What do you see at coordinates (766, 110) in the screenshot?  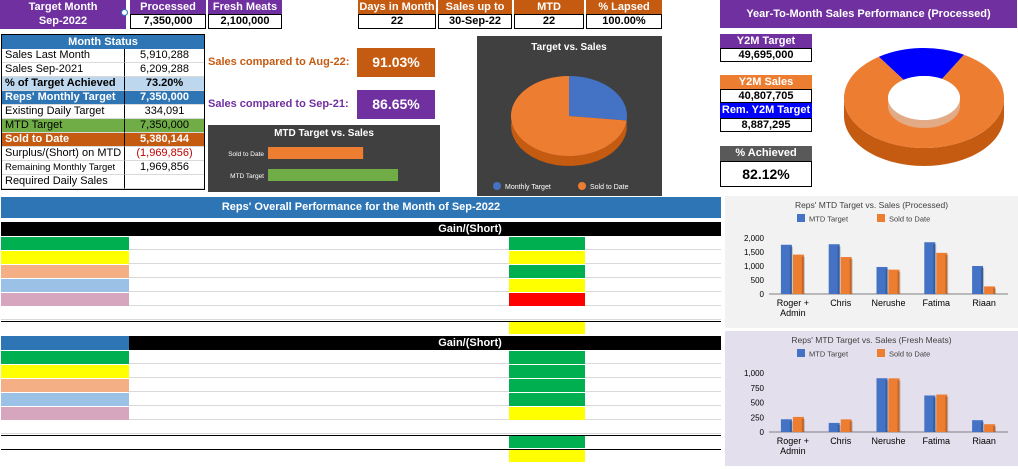 I see `rem-y2m-target-label: Rem. Y2M Target` at bounding box center [766, 110].